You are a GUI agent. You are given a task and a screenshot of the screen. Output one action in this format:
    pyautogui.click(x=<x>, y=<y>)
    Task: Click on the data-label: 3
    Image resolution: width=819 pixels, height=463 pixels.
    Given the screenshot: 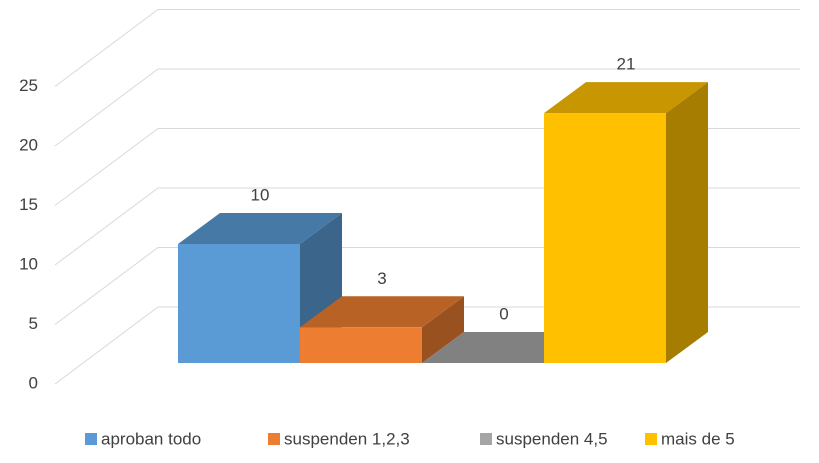 What is the action you would take?
    pyautogui.click(x=381, y=278)
    